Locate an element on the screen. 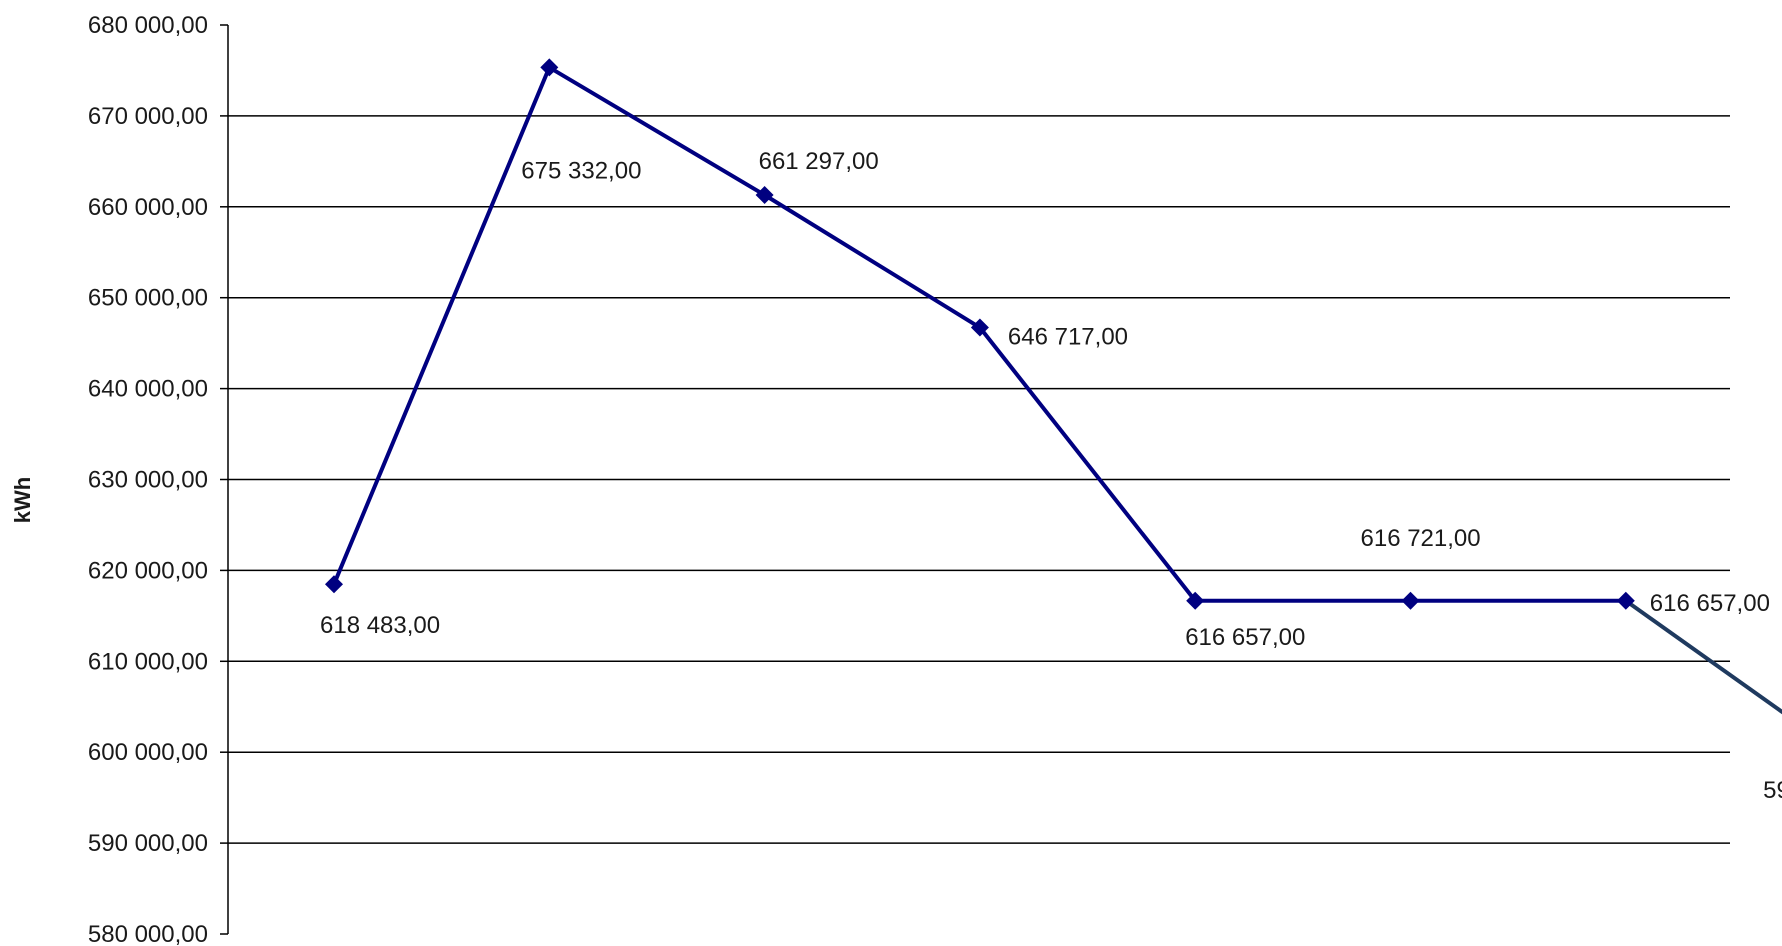 The image size is (1782, 946). y-tick-label: 590 000,00 is located at coordinates (148, 843).